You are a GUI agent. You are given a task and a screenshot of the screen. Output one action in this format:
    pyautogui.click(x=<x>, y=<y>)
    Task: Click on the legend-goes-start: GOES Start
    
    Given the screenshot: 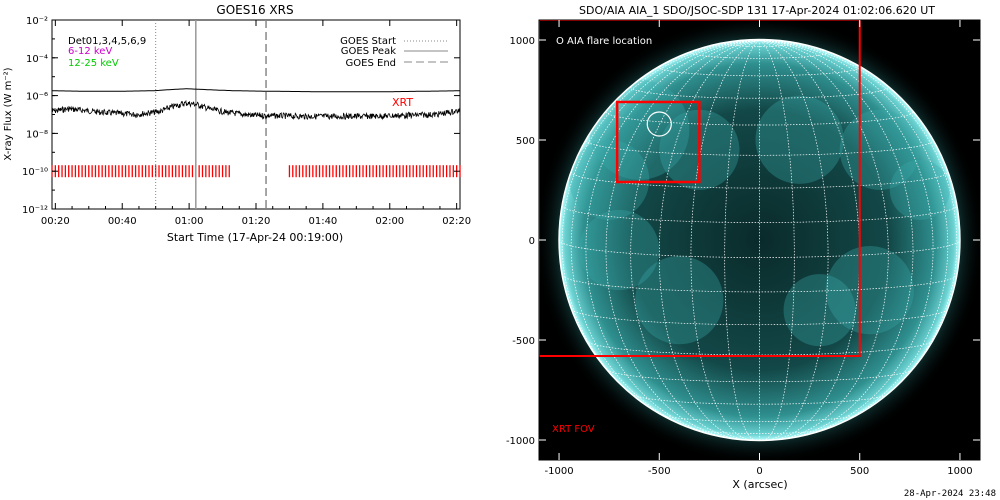 What is the action you would take?
    pyautogui.click(x=368, y=41)
    